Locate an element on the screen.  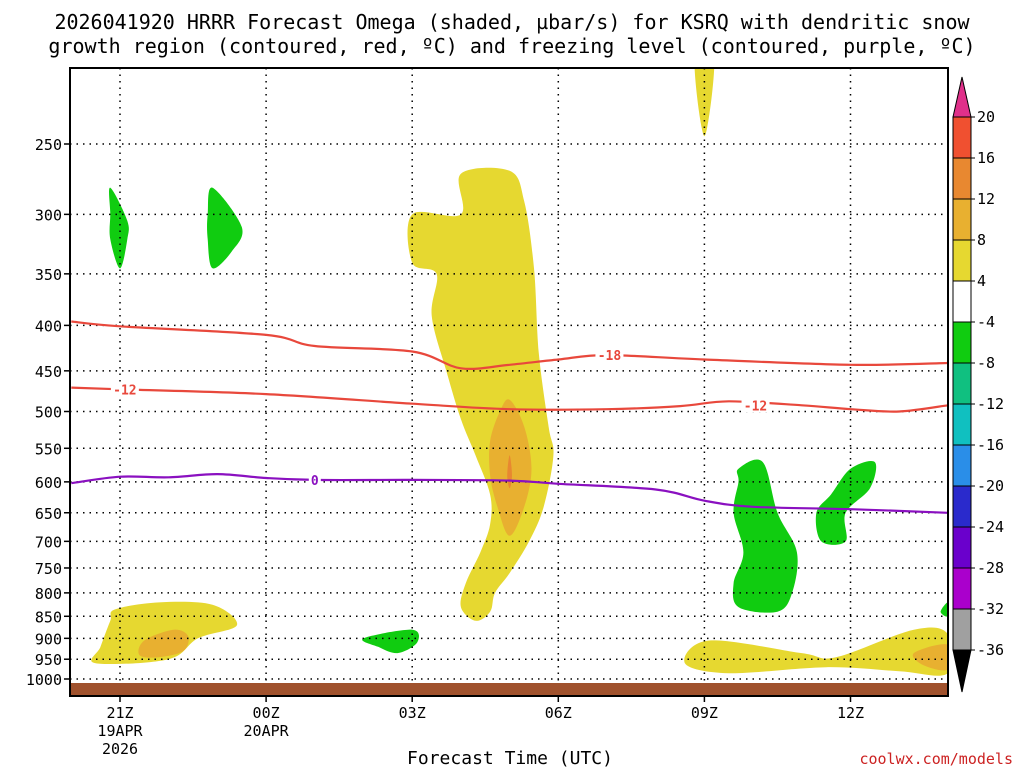
colorbar-bottom-triangle is located at coordinates (962, 671).